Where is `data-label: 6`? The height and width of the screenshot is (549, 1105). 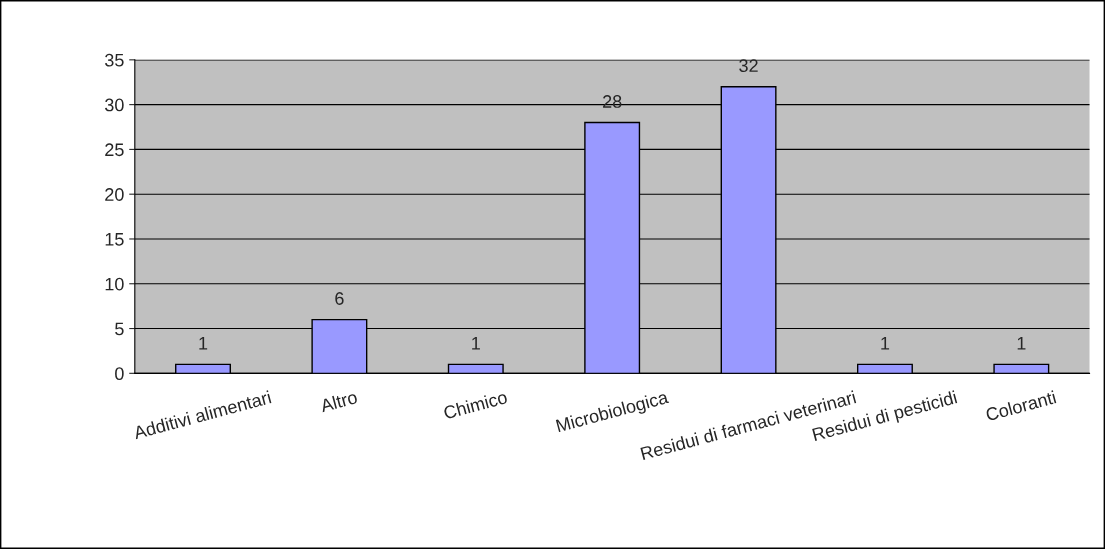
data-label: 6 is located at coordinates (339, 298).